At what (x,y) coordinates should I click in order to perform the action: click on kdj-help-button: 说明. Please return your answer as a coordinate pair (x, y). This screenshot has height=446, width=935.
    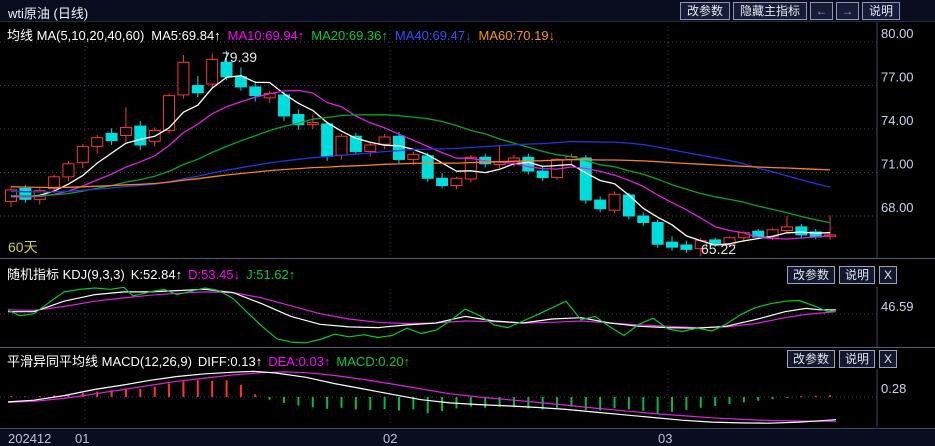
    Looking at the image, I should click on (857, 275).